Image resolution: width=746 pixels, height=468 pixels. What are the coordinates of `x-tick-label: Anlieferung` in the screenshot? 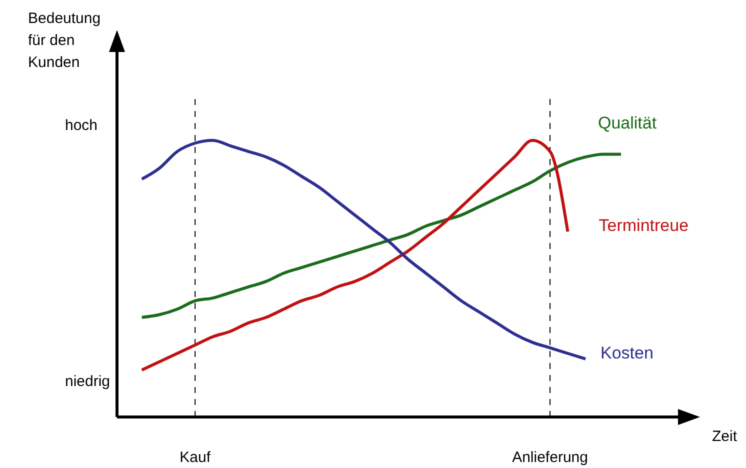 It's located at (550, 457).